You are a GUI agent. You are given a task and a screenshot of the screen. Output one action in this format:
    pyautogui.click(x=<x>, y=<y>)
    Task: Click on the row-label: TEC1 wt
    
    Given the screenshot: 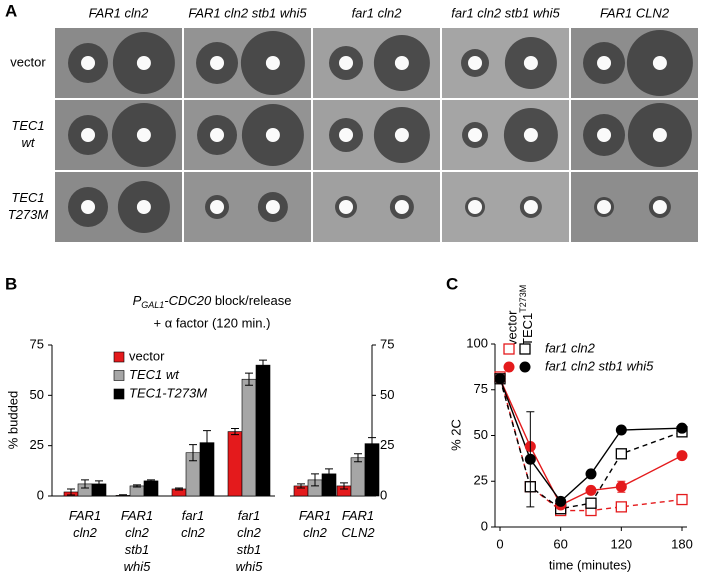 What is the action you would take?
    pyautogui.click(x=27, y=134)
    